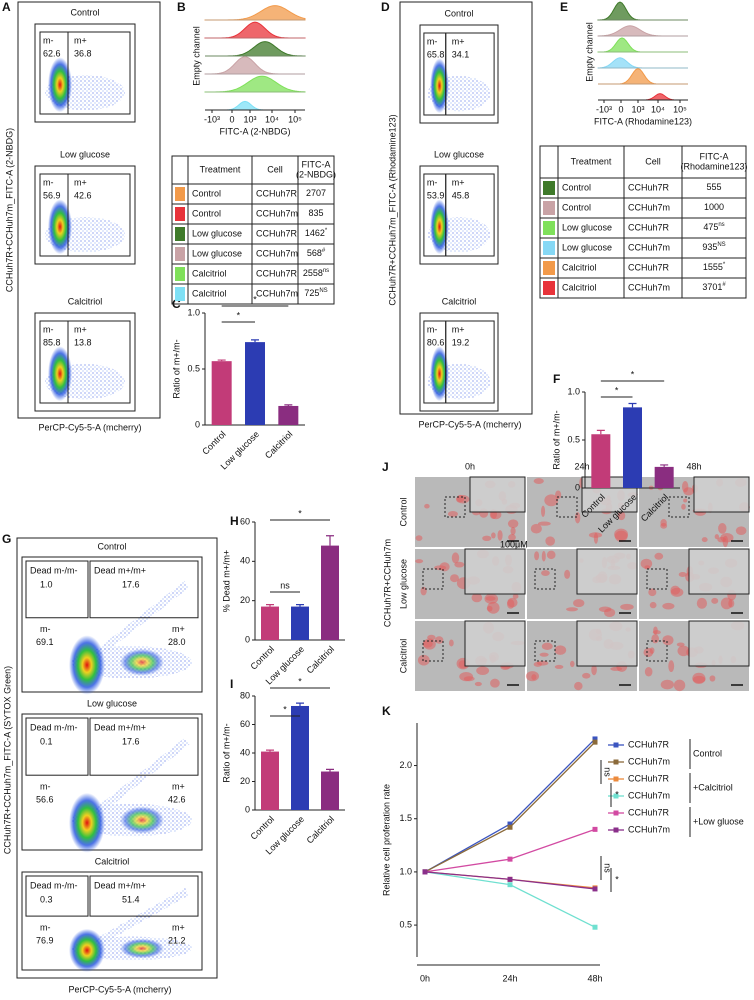  What do you see at coordinates (510, 805) in the screenshot?
I see `series-line` at bounding box center [510, 805].